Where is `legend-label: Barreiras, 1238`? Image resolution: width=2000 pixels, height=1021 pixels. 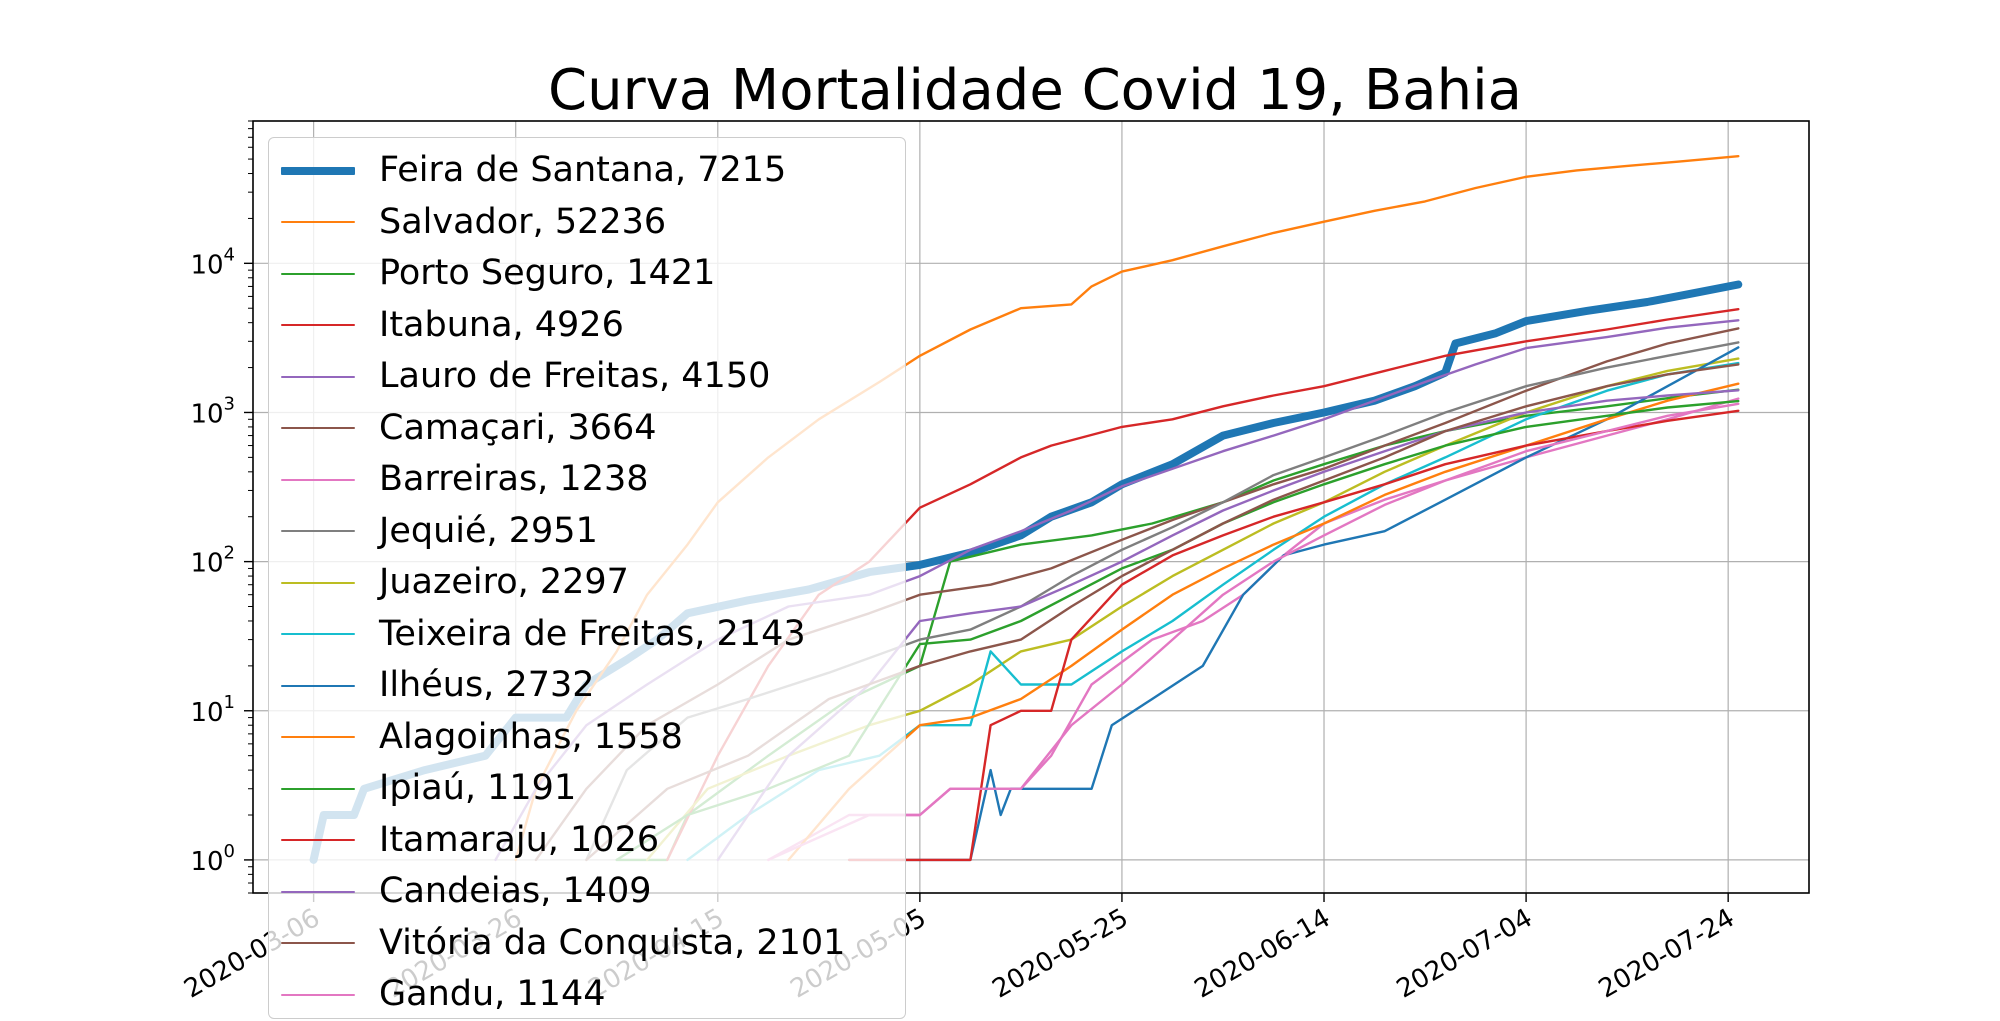
legend-label: Barreiras, 1238 is located at coordinates (514, 479).